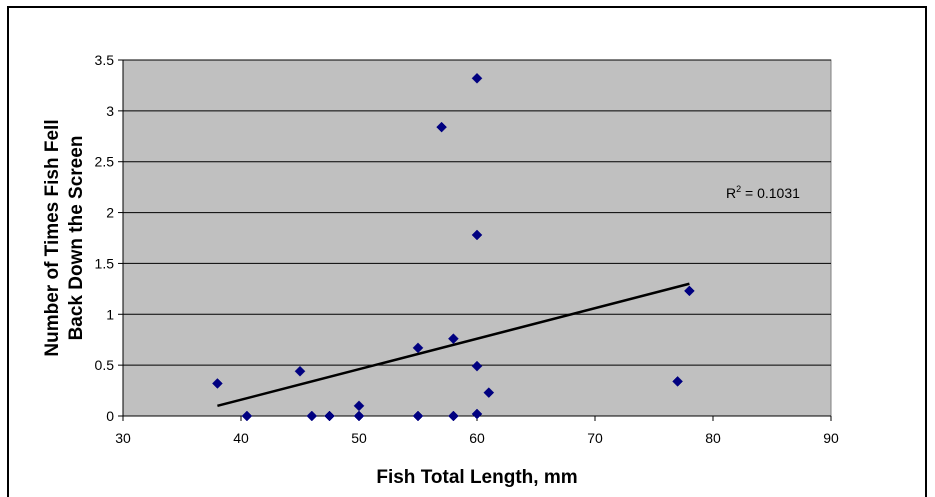  What do you see at coordinates (831, 438) in the screenshot?
I see `x-tick-label: 90` at bounding box center [831, 438].